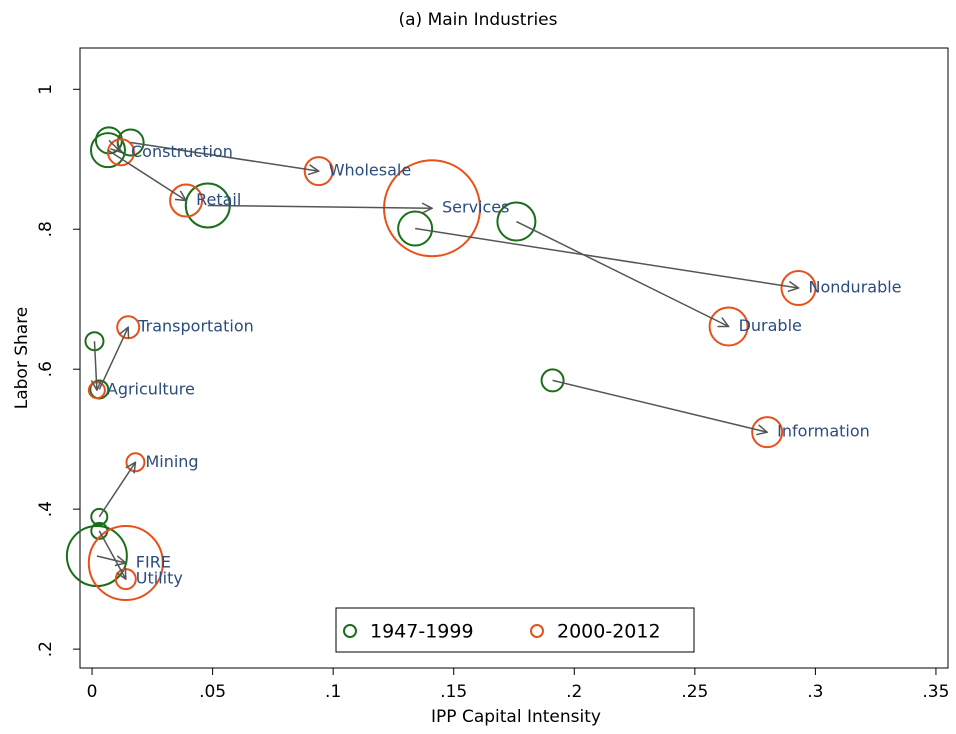  What do you see at coordinates (478, 20) in the screenshot?
I see `chart-title: (a) Main Industries` at bounding box center [478, 20].